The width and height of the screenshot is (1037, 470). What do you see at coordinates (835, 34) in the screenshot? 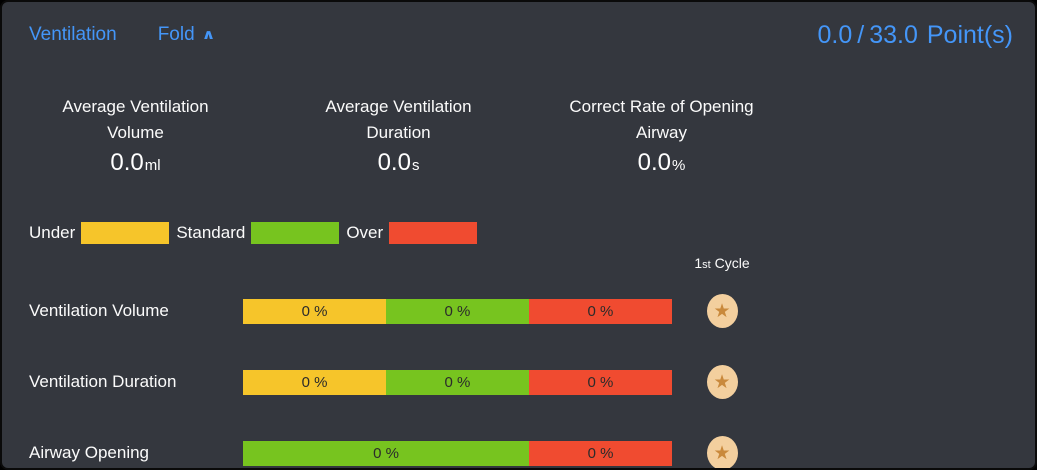
I see `score-current: 0.0` at bounding box center [835, 34].